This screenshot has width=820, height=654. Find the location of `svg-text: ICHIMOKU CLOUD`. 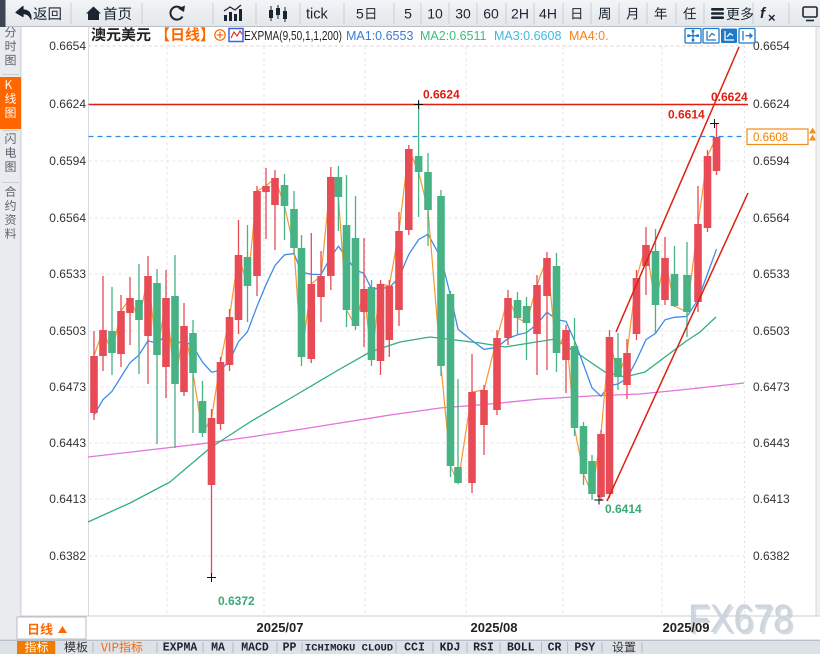

svg-text: ICHIMOKU CLOUD is located at coordinates (349, 648).